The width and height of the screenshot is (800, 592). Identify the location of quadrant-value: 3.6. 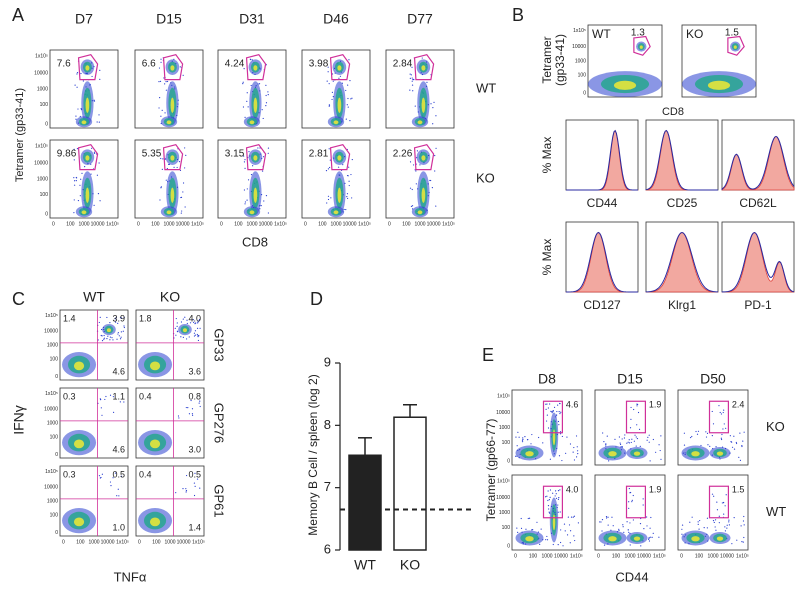
(194, 371).